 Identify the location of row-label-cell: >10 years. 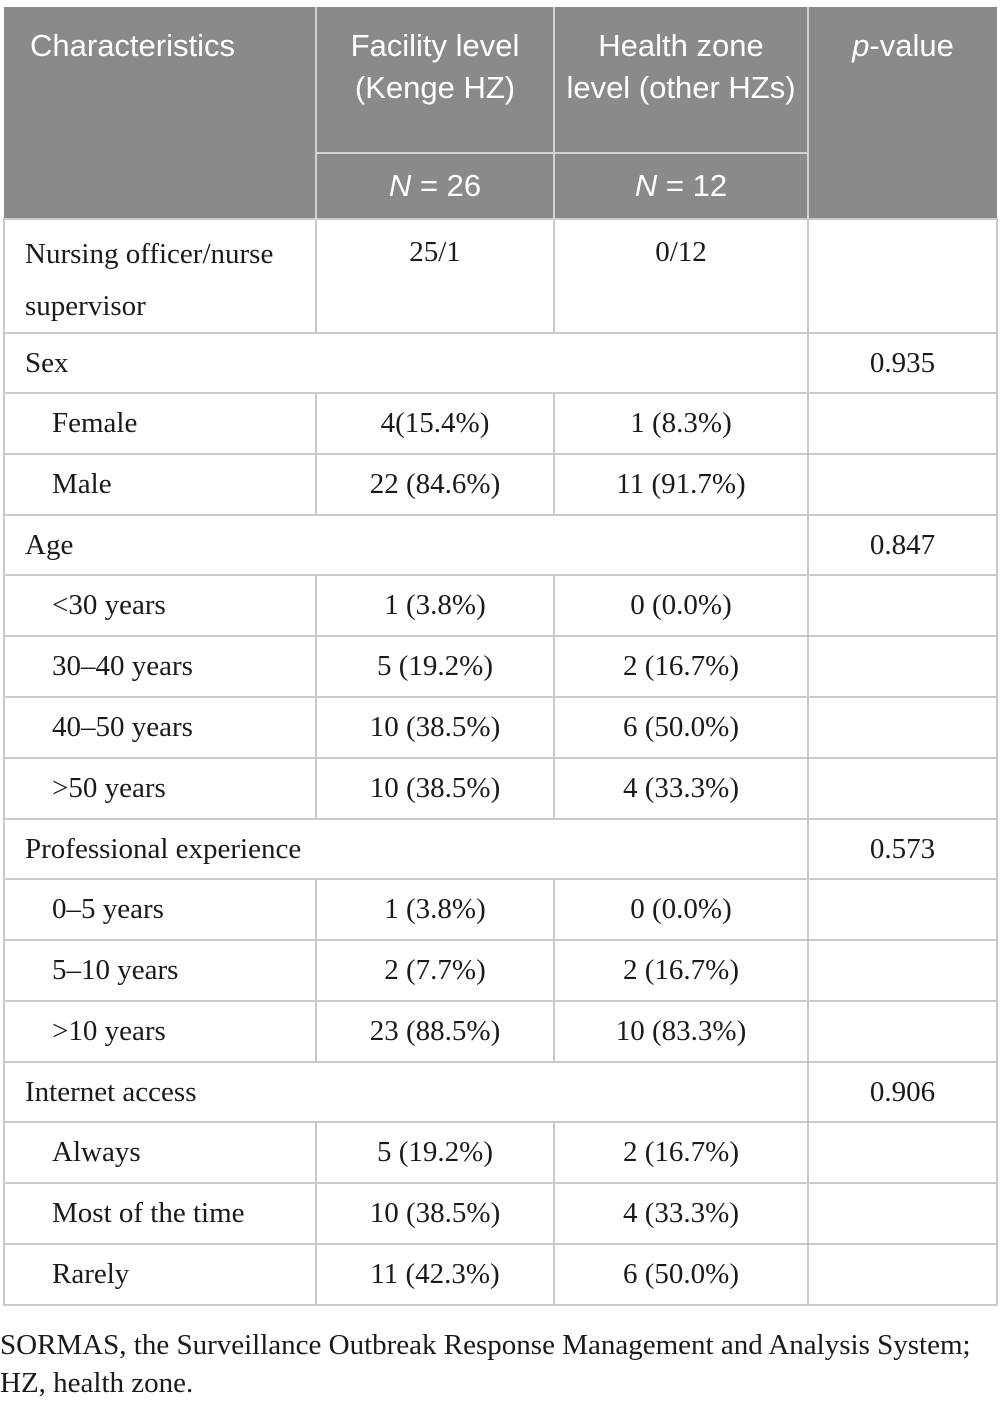
(160, 1031).